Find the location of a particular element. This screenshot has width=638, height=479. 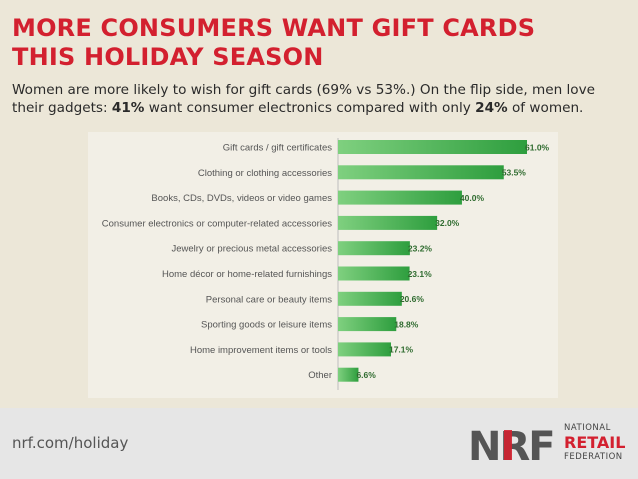

logo-line-3: FEDERATION is located at coordinates (593, 456).